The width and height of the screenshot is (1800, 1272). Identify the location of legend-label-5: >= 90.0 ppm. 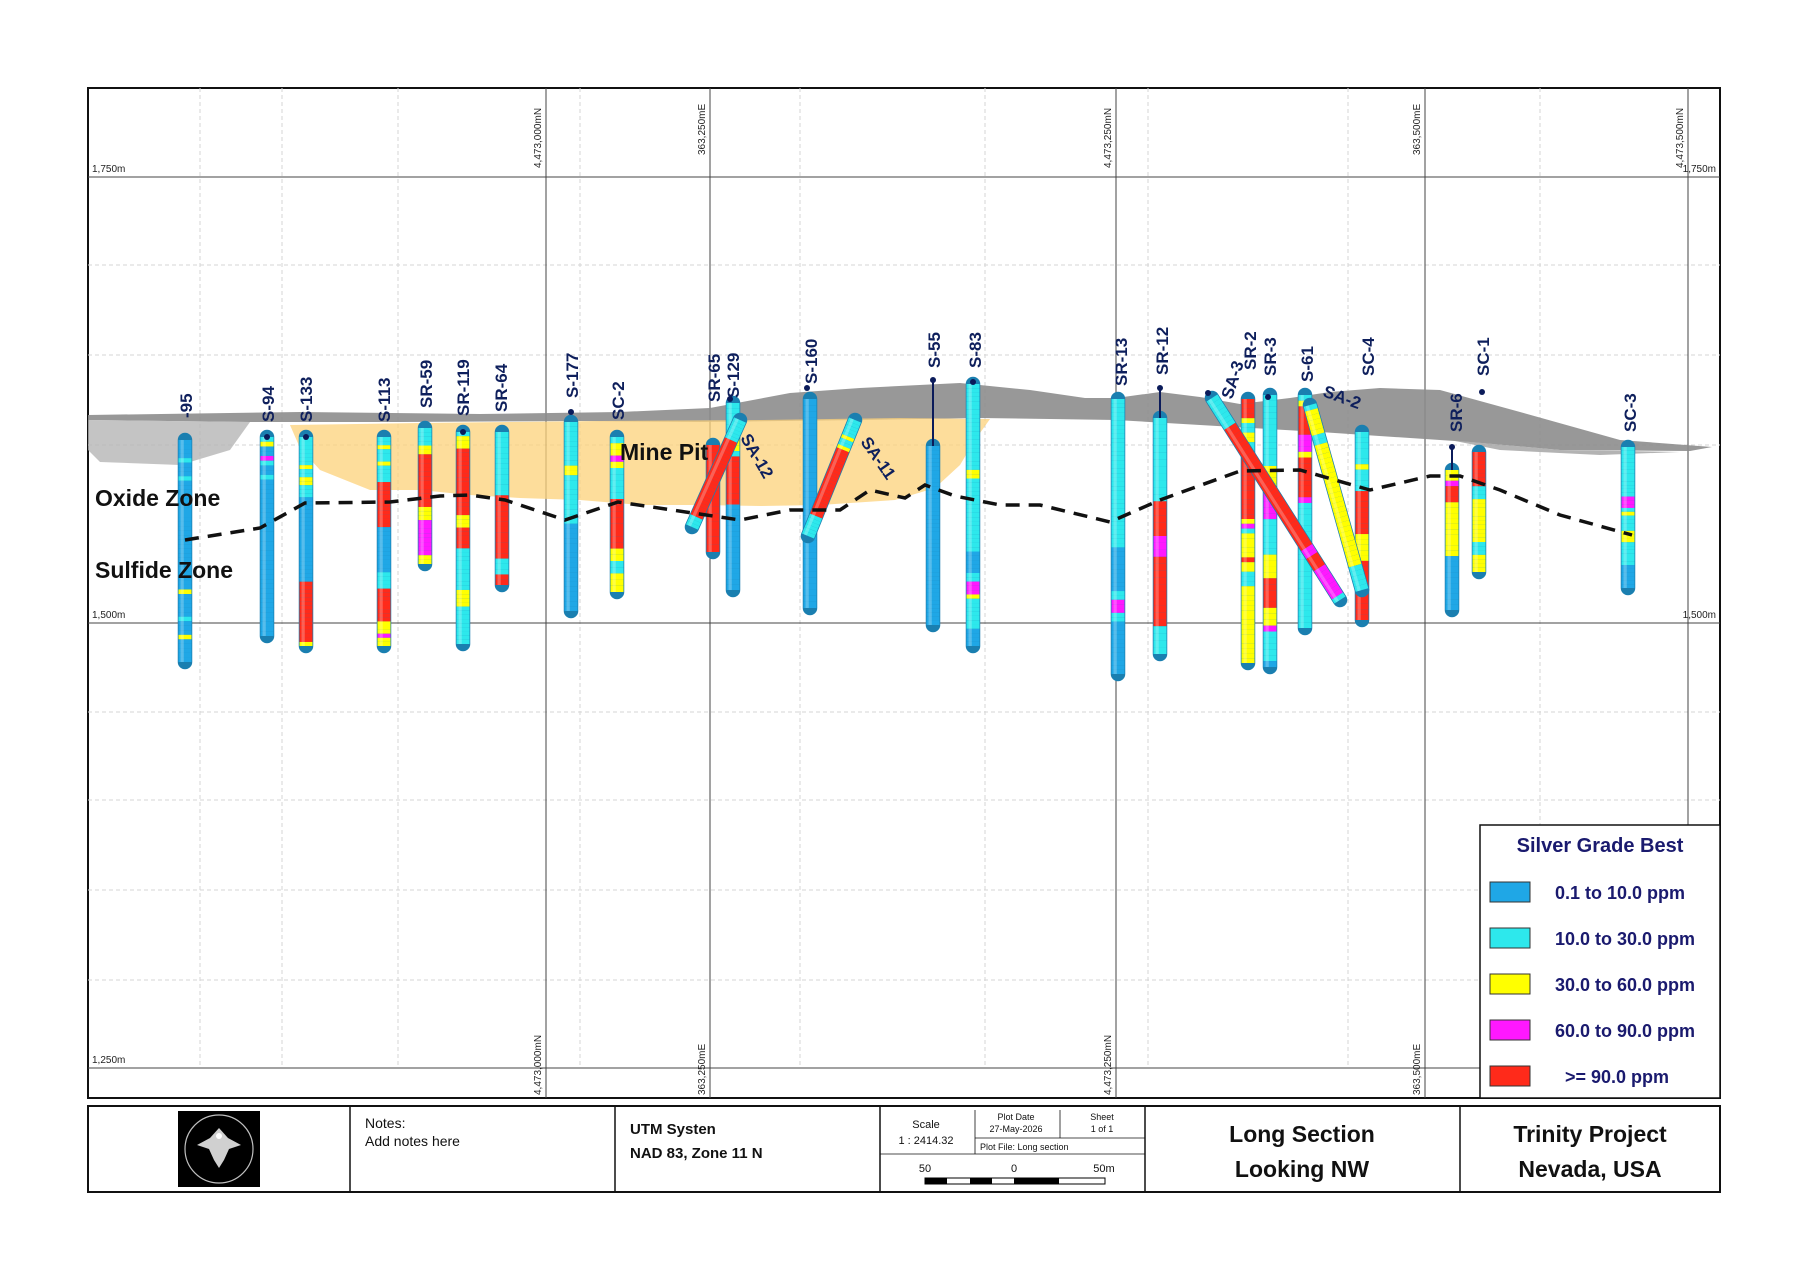
(1617, 1077).